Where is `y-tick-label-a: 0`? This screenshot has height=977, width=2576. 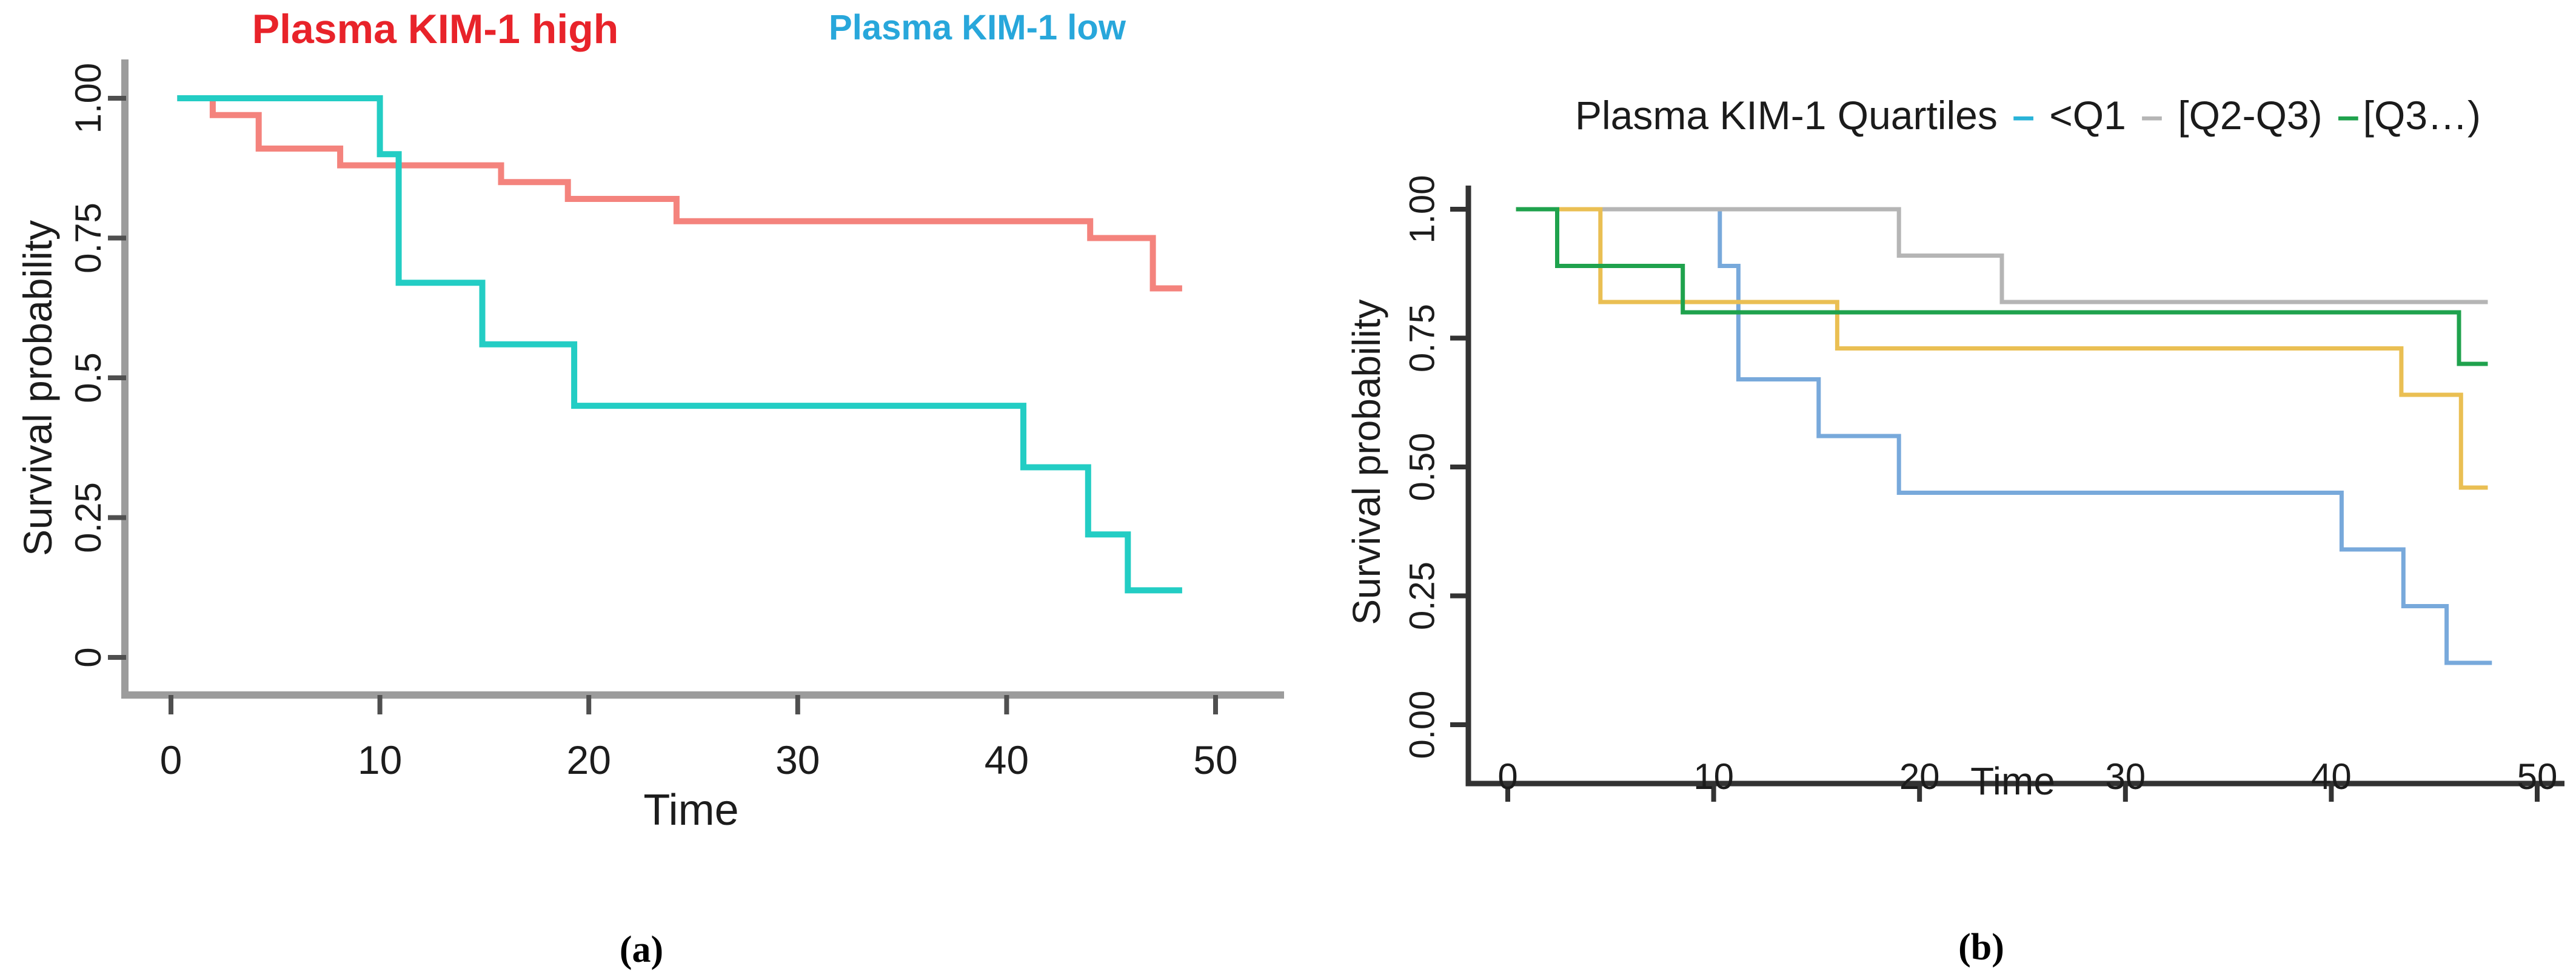
y-tick-label-a: 0 is located at coordinates (88, 657).